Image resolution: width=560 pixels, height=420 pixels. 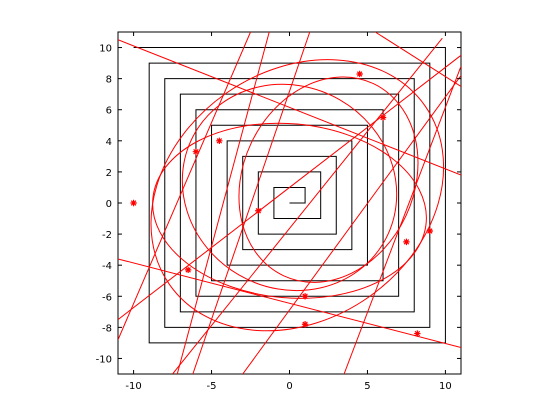 What do you see at coordinates (107, 297) in the screenshot?
I see `y-tick-label: -6` at bounding box center [107, 297].